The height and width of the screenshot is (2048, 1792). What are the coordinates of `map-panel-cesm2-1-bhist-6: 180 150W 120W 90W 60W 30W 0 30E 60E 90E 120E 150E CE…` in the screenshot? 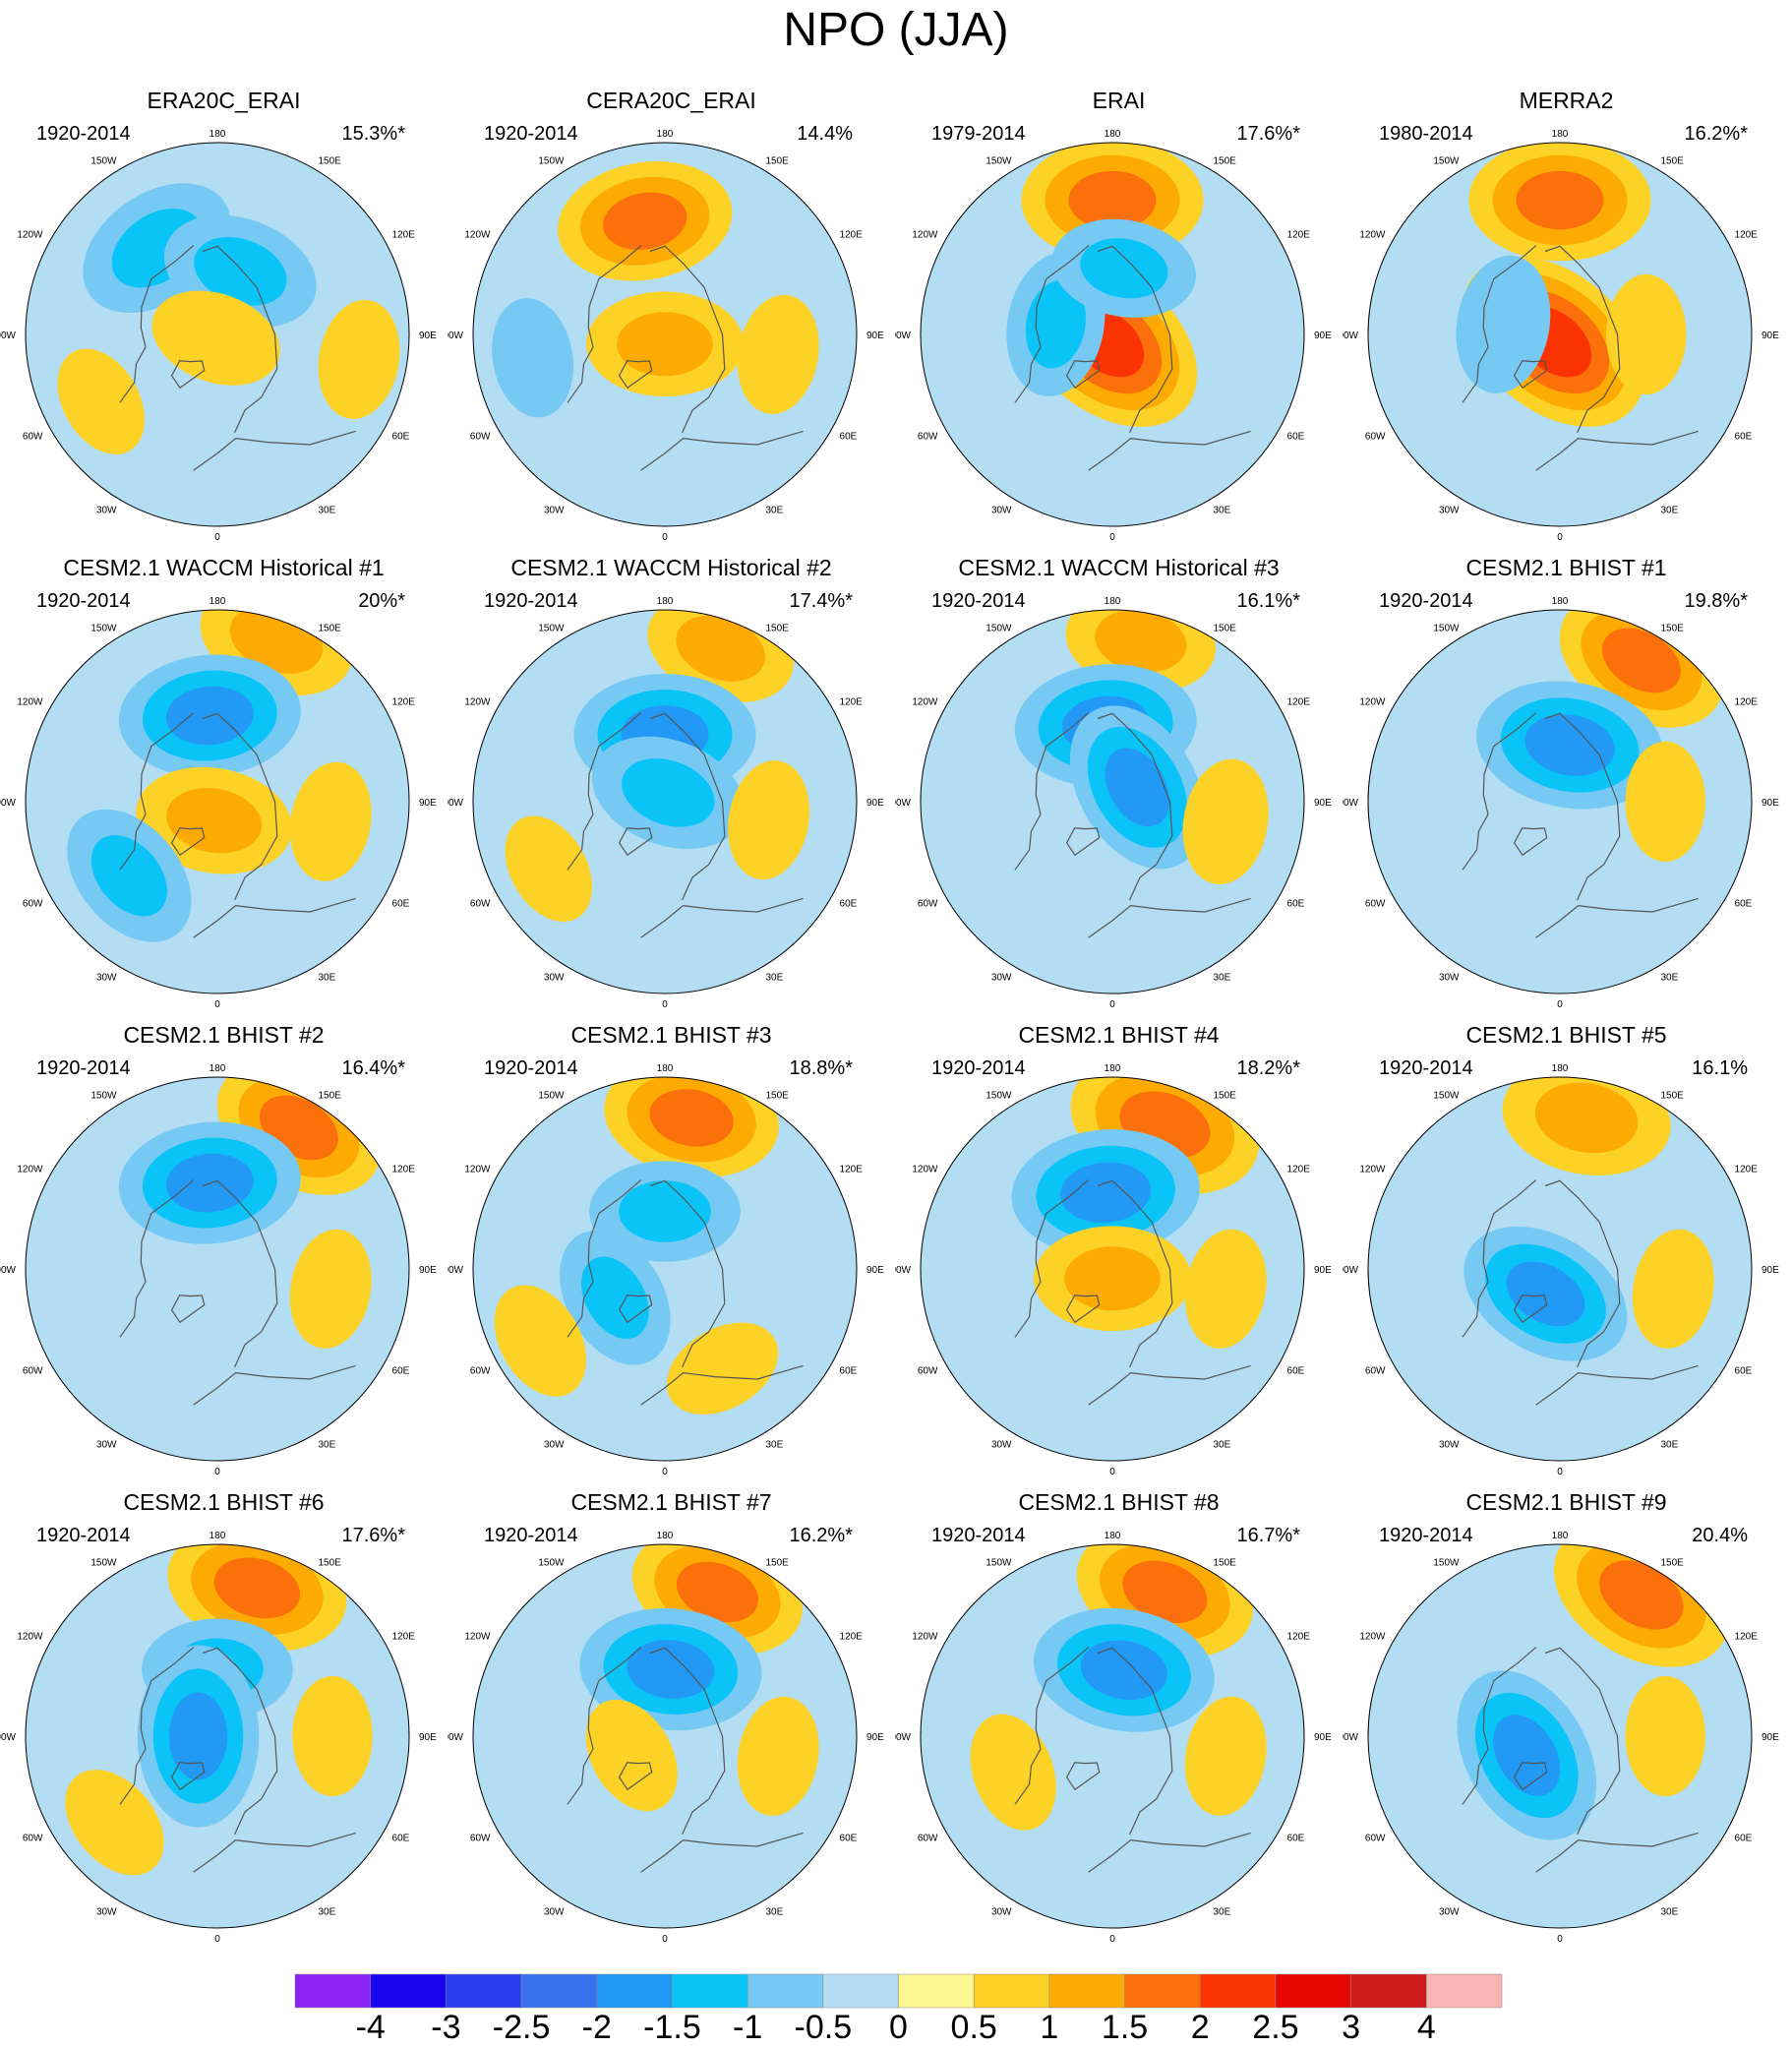 It's located at (224, 1722).